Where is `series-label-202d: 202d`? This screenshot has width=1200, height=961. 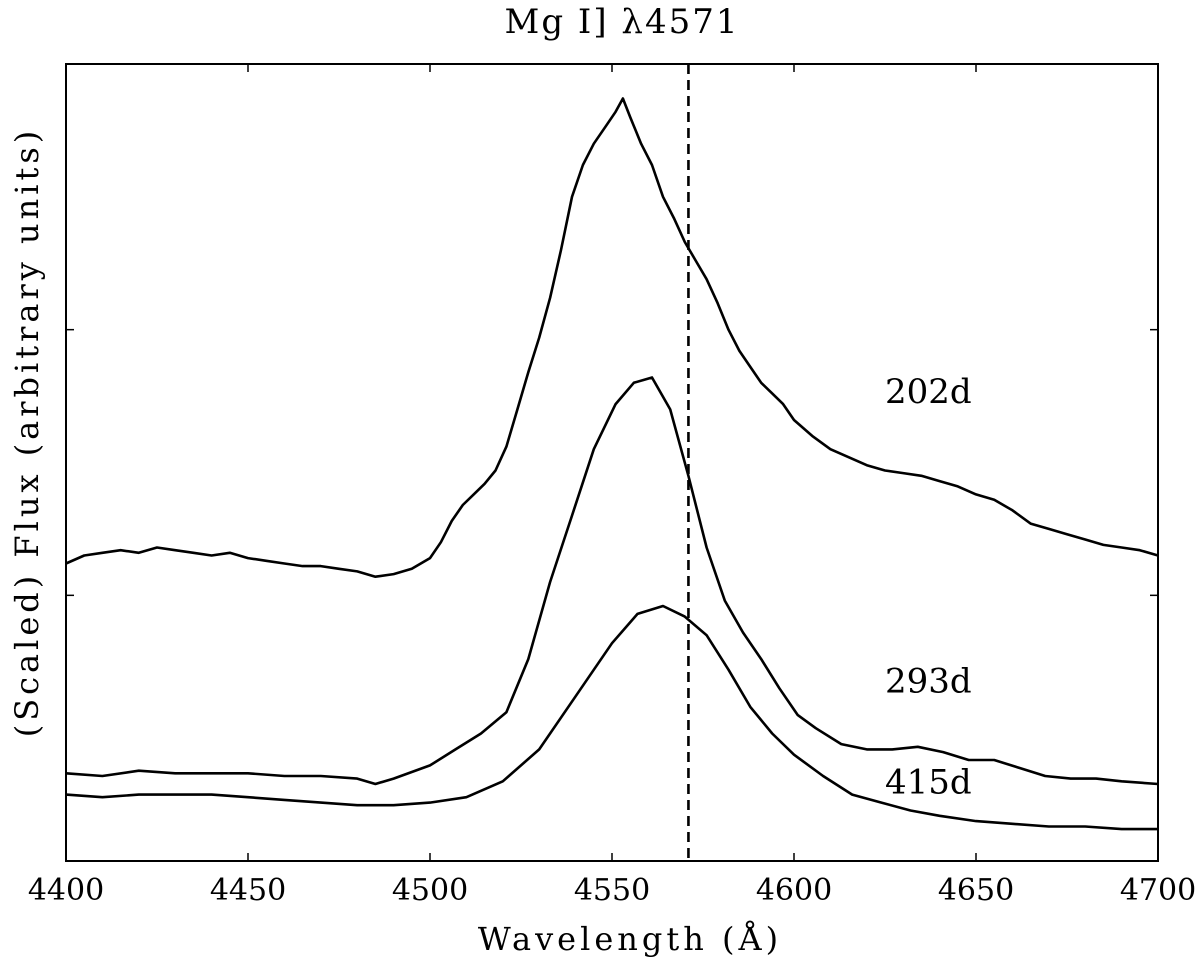 series-label-202d: 202d is located at coordinates (928, 392).